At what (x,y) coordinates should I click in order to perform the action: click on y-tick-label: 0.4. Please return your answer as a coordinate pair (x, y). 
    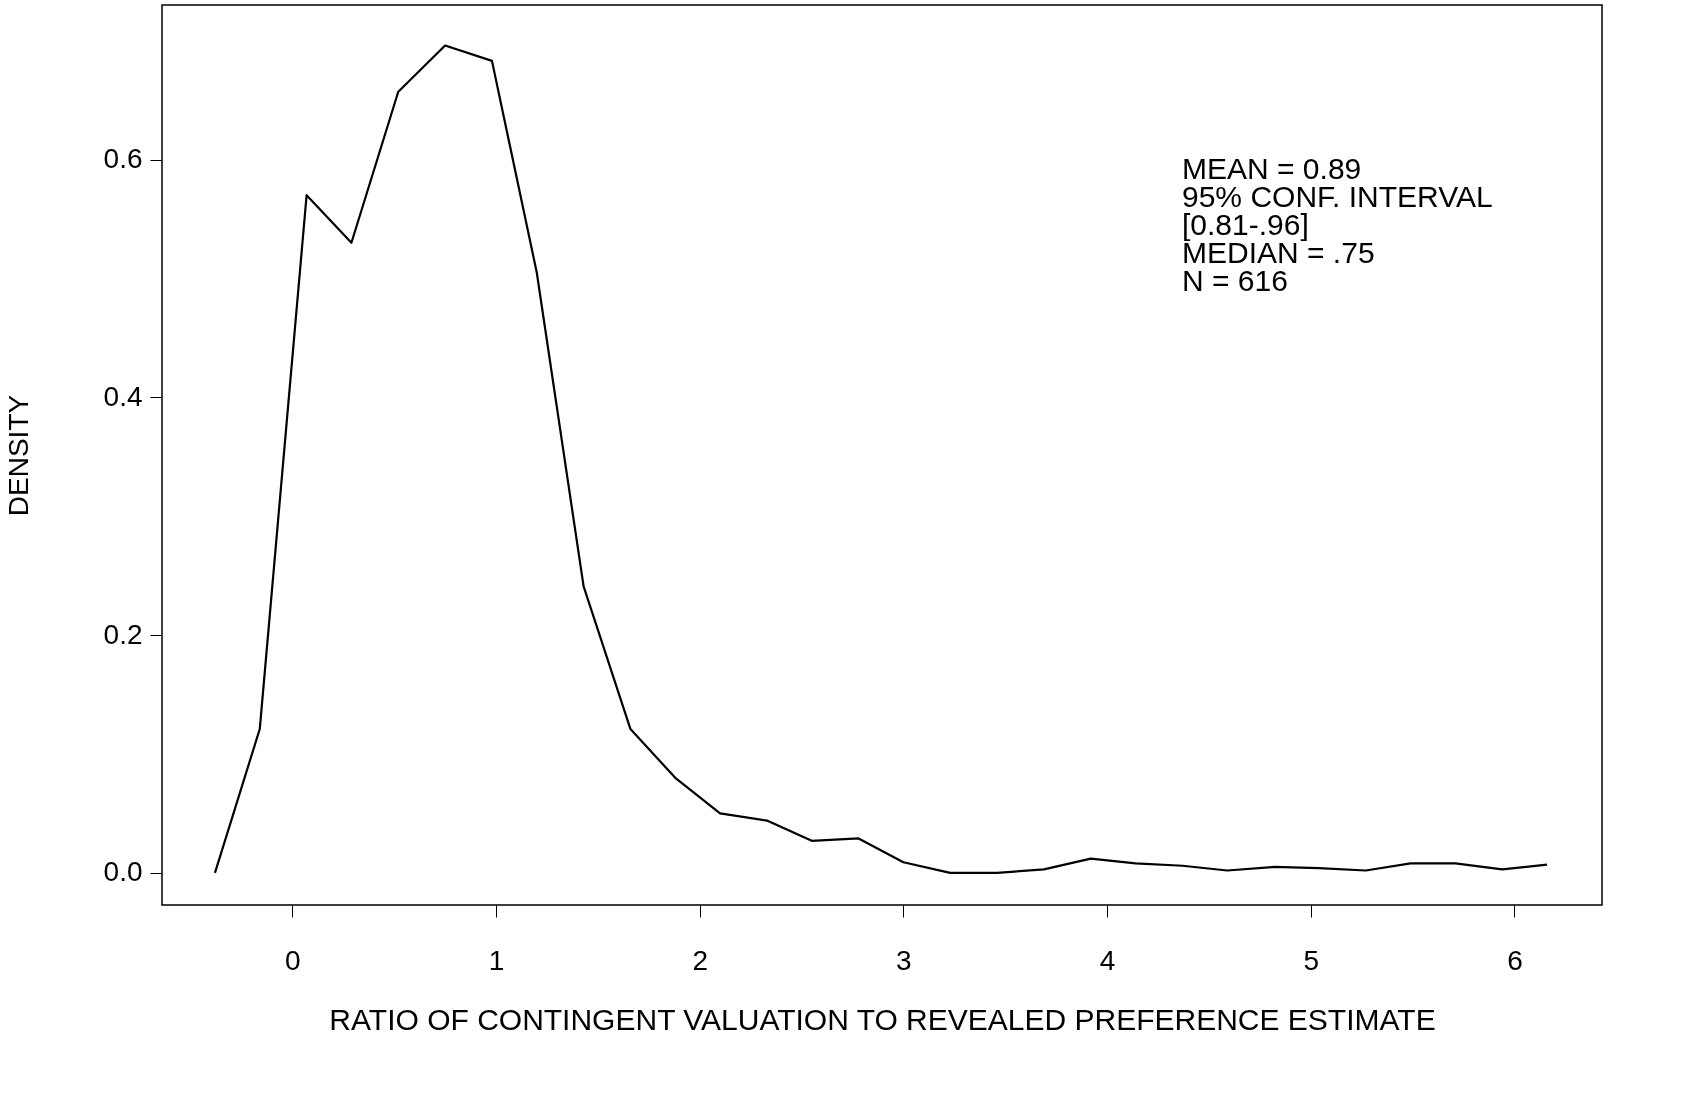
    Looking at the image, I should click on (123, 396).